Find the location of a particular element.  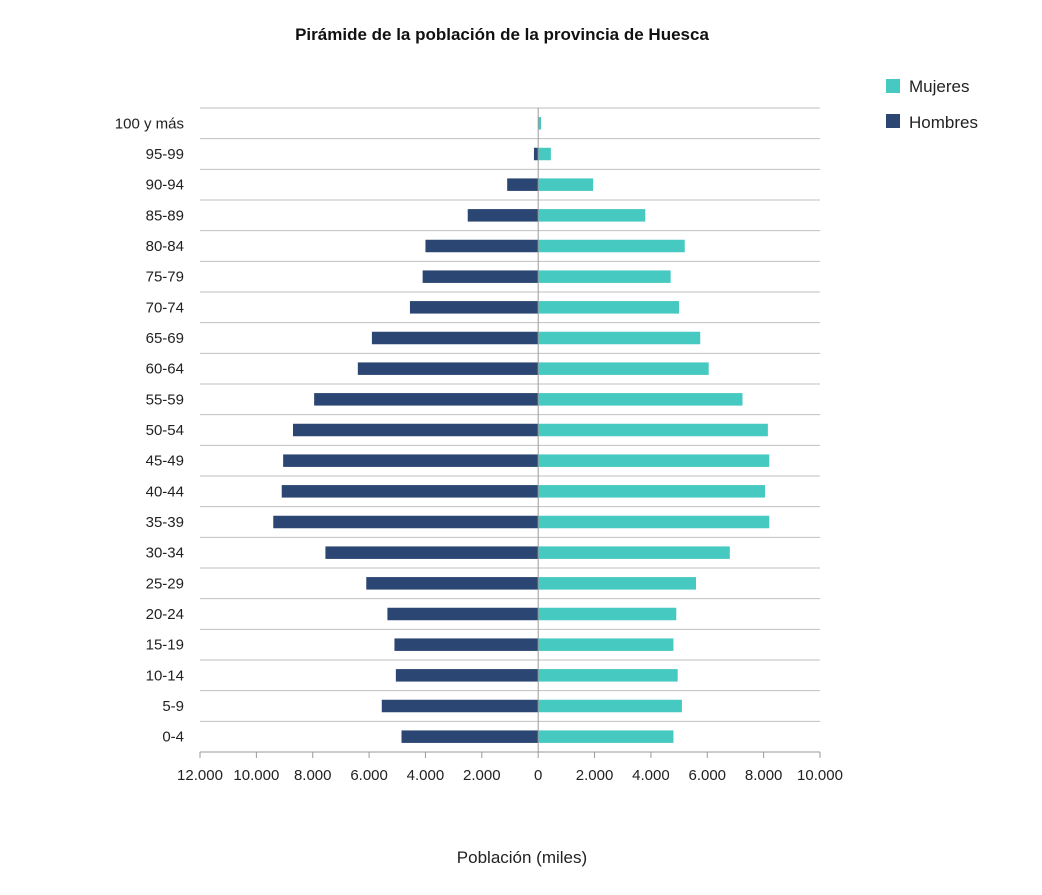

y-tick-label: 15-19 is located at coordinates (165, 645).